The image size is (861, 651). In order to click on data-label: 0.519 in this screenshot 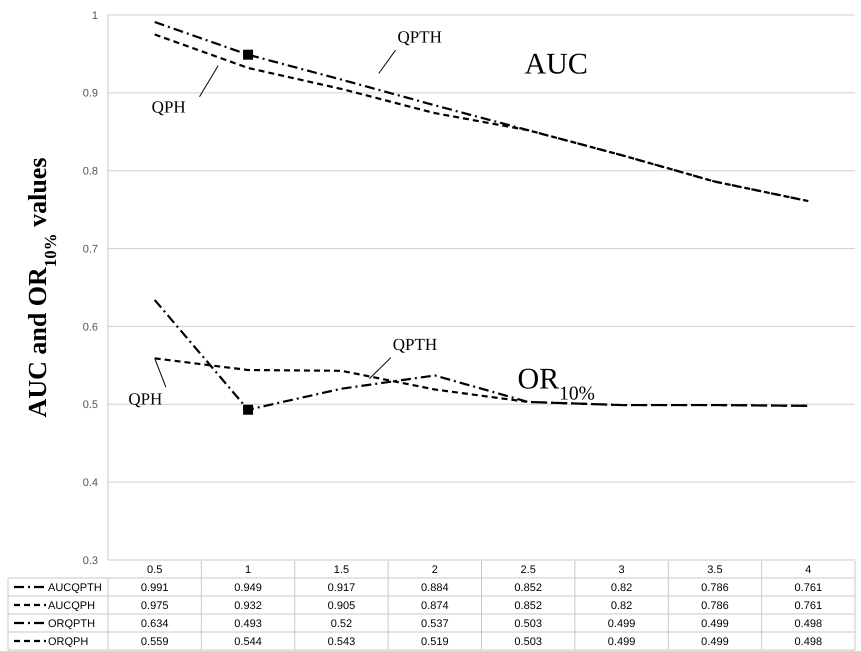, I will do `click(435, 642)`.